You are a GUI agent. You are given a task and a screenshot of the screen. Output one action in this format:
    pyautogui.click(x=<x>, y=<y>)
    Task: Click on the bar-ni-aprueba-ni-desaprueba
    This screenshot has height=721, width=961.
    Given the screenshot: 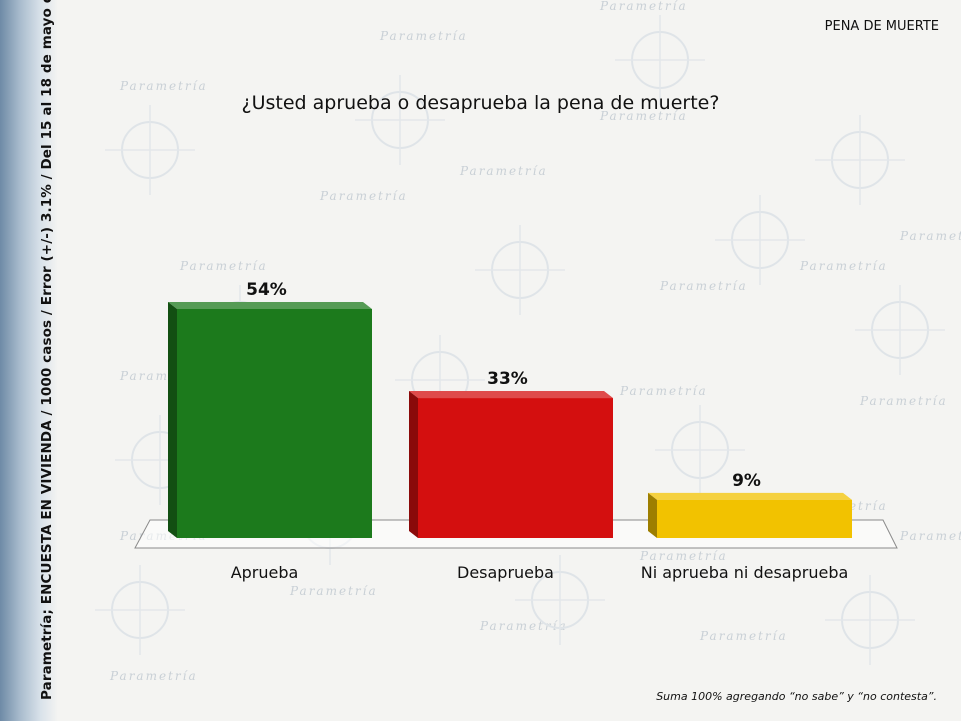 What is the action you would take?
    pyautogui.click(x=754, y=518)
    